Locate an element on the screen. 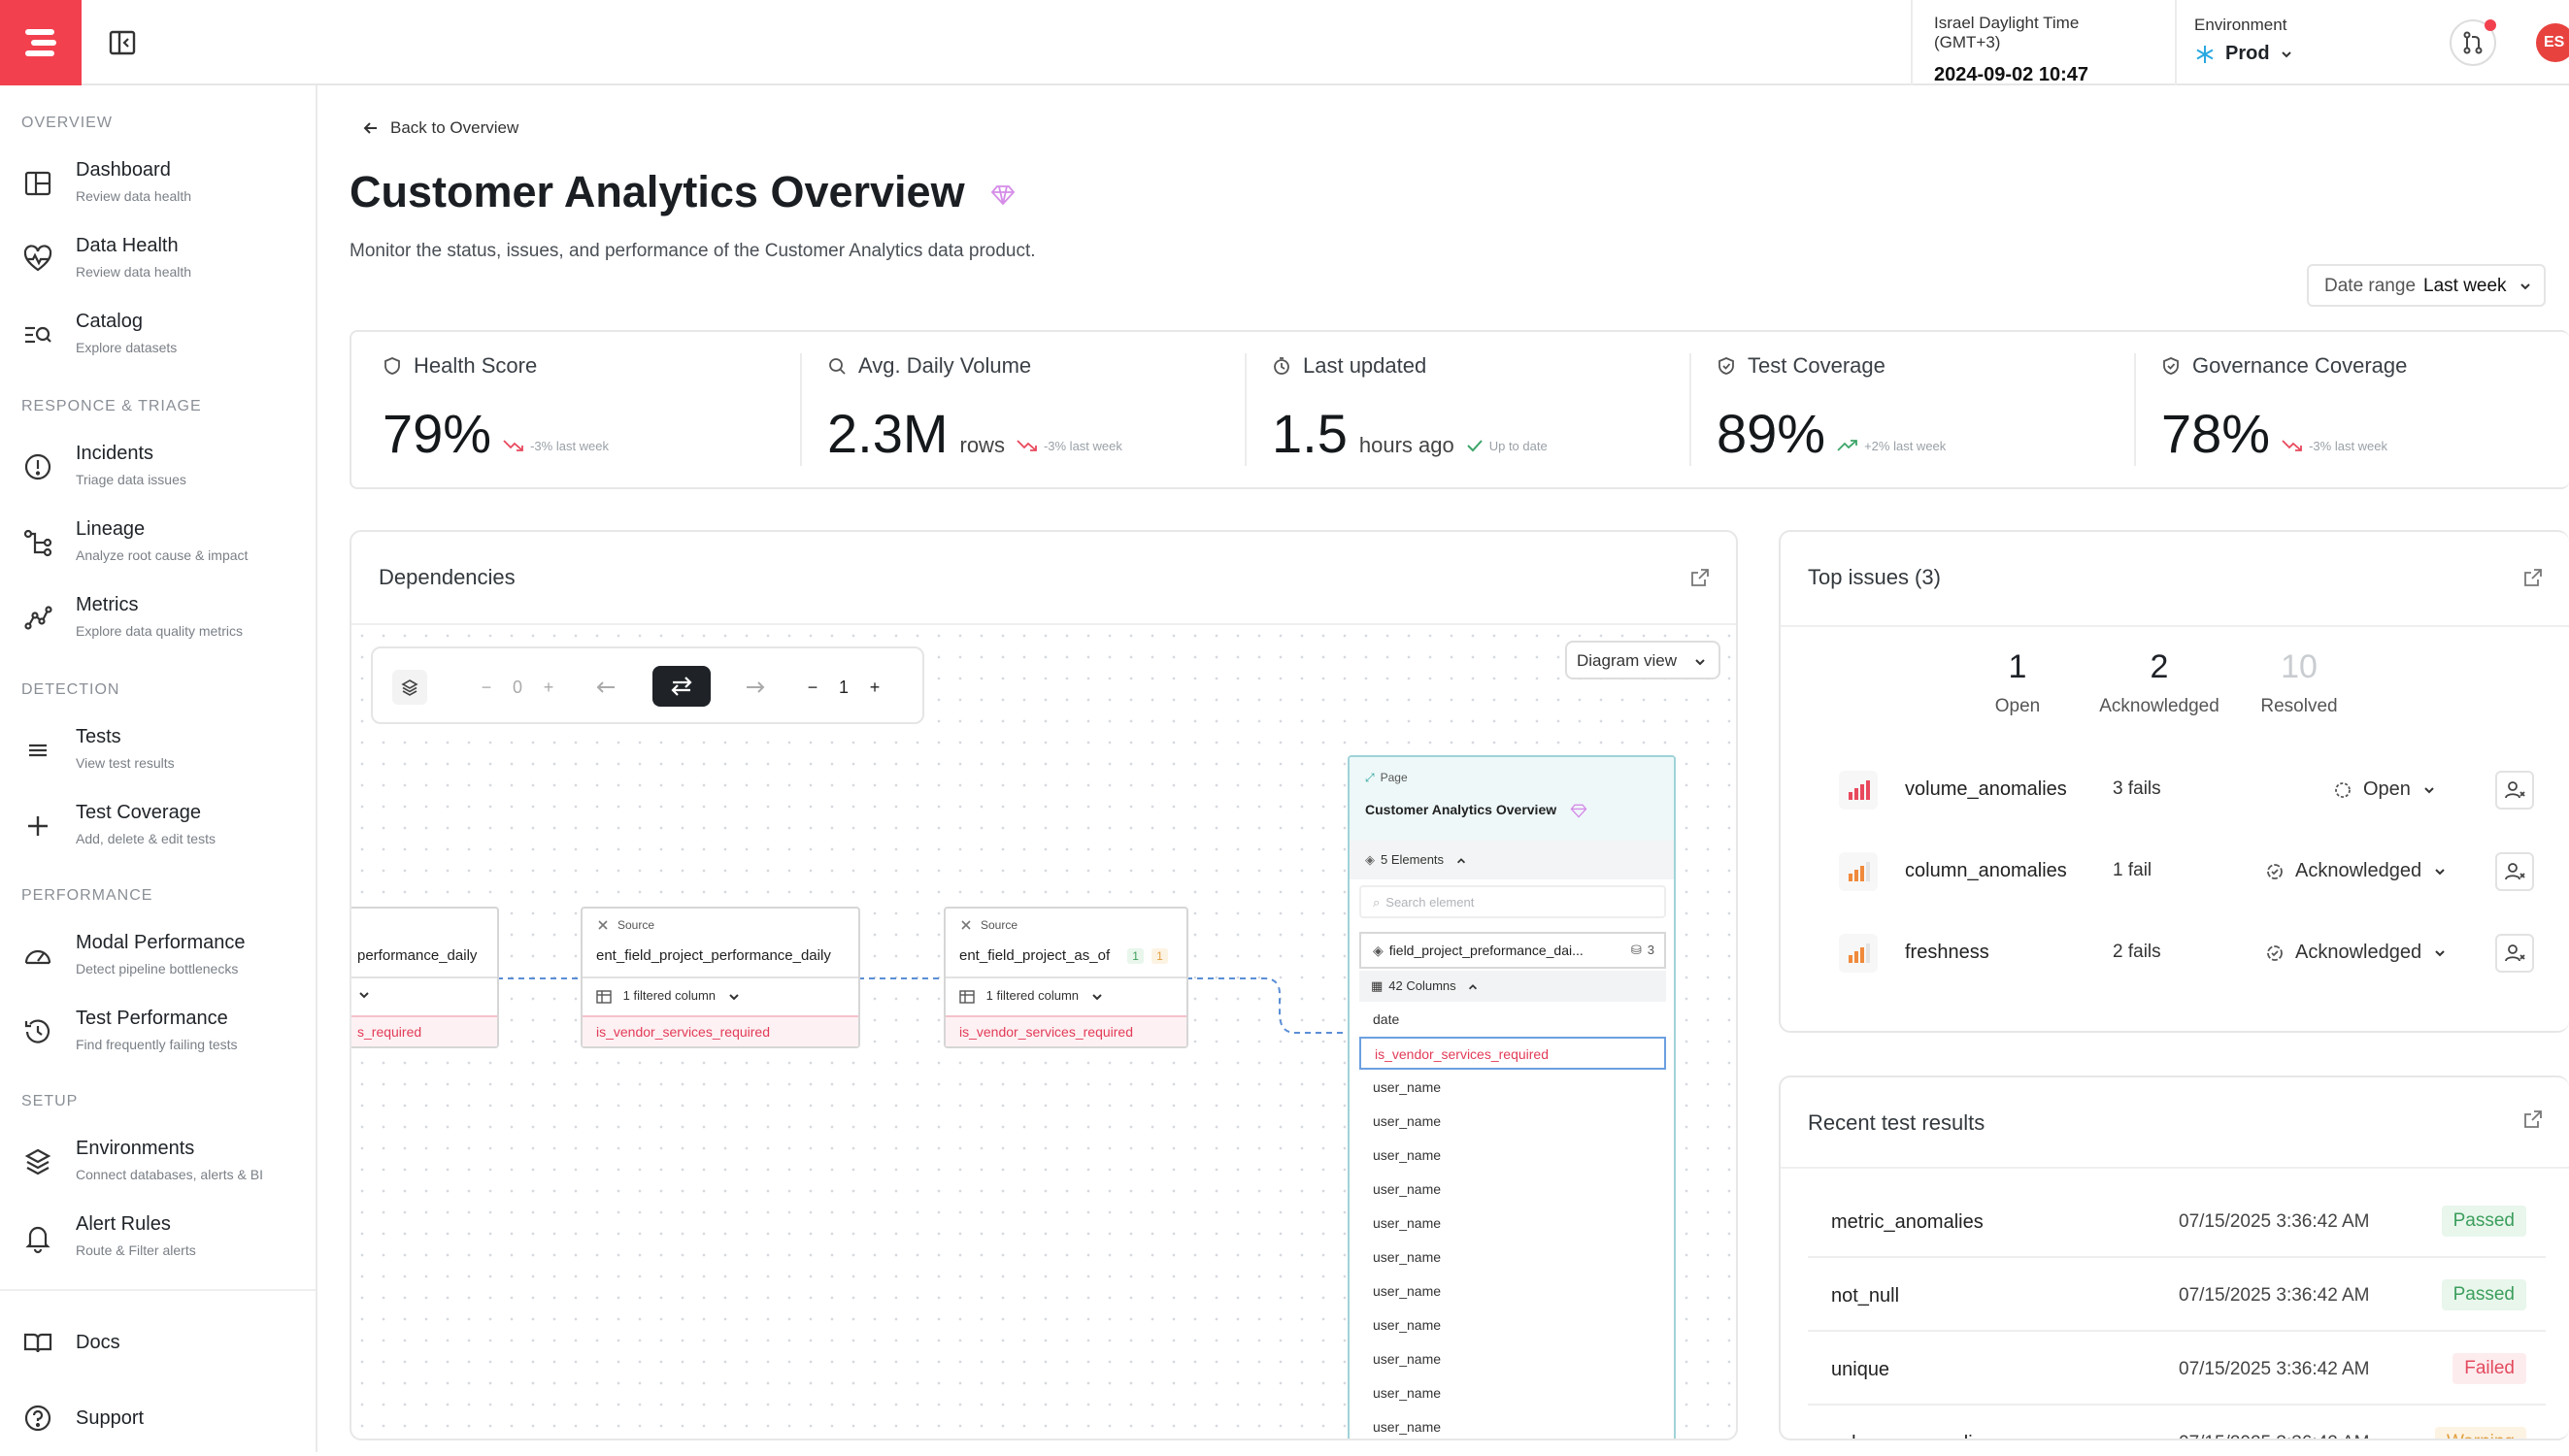 This screenshot has width=2569, height=1456. pull-request-icon is located at coordinates (2473, 42).